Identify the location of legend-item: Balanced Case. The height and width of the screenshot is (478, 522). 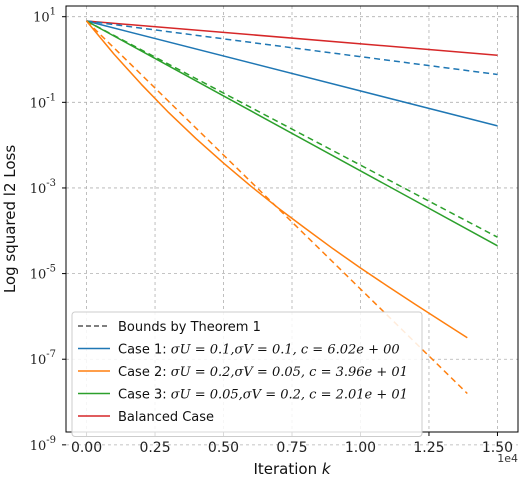
(146, 417).